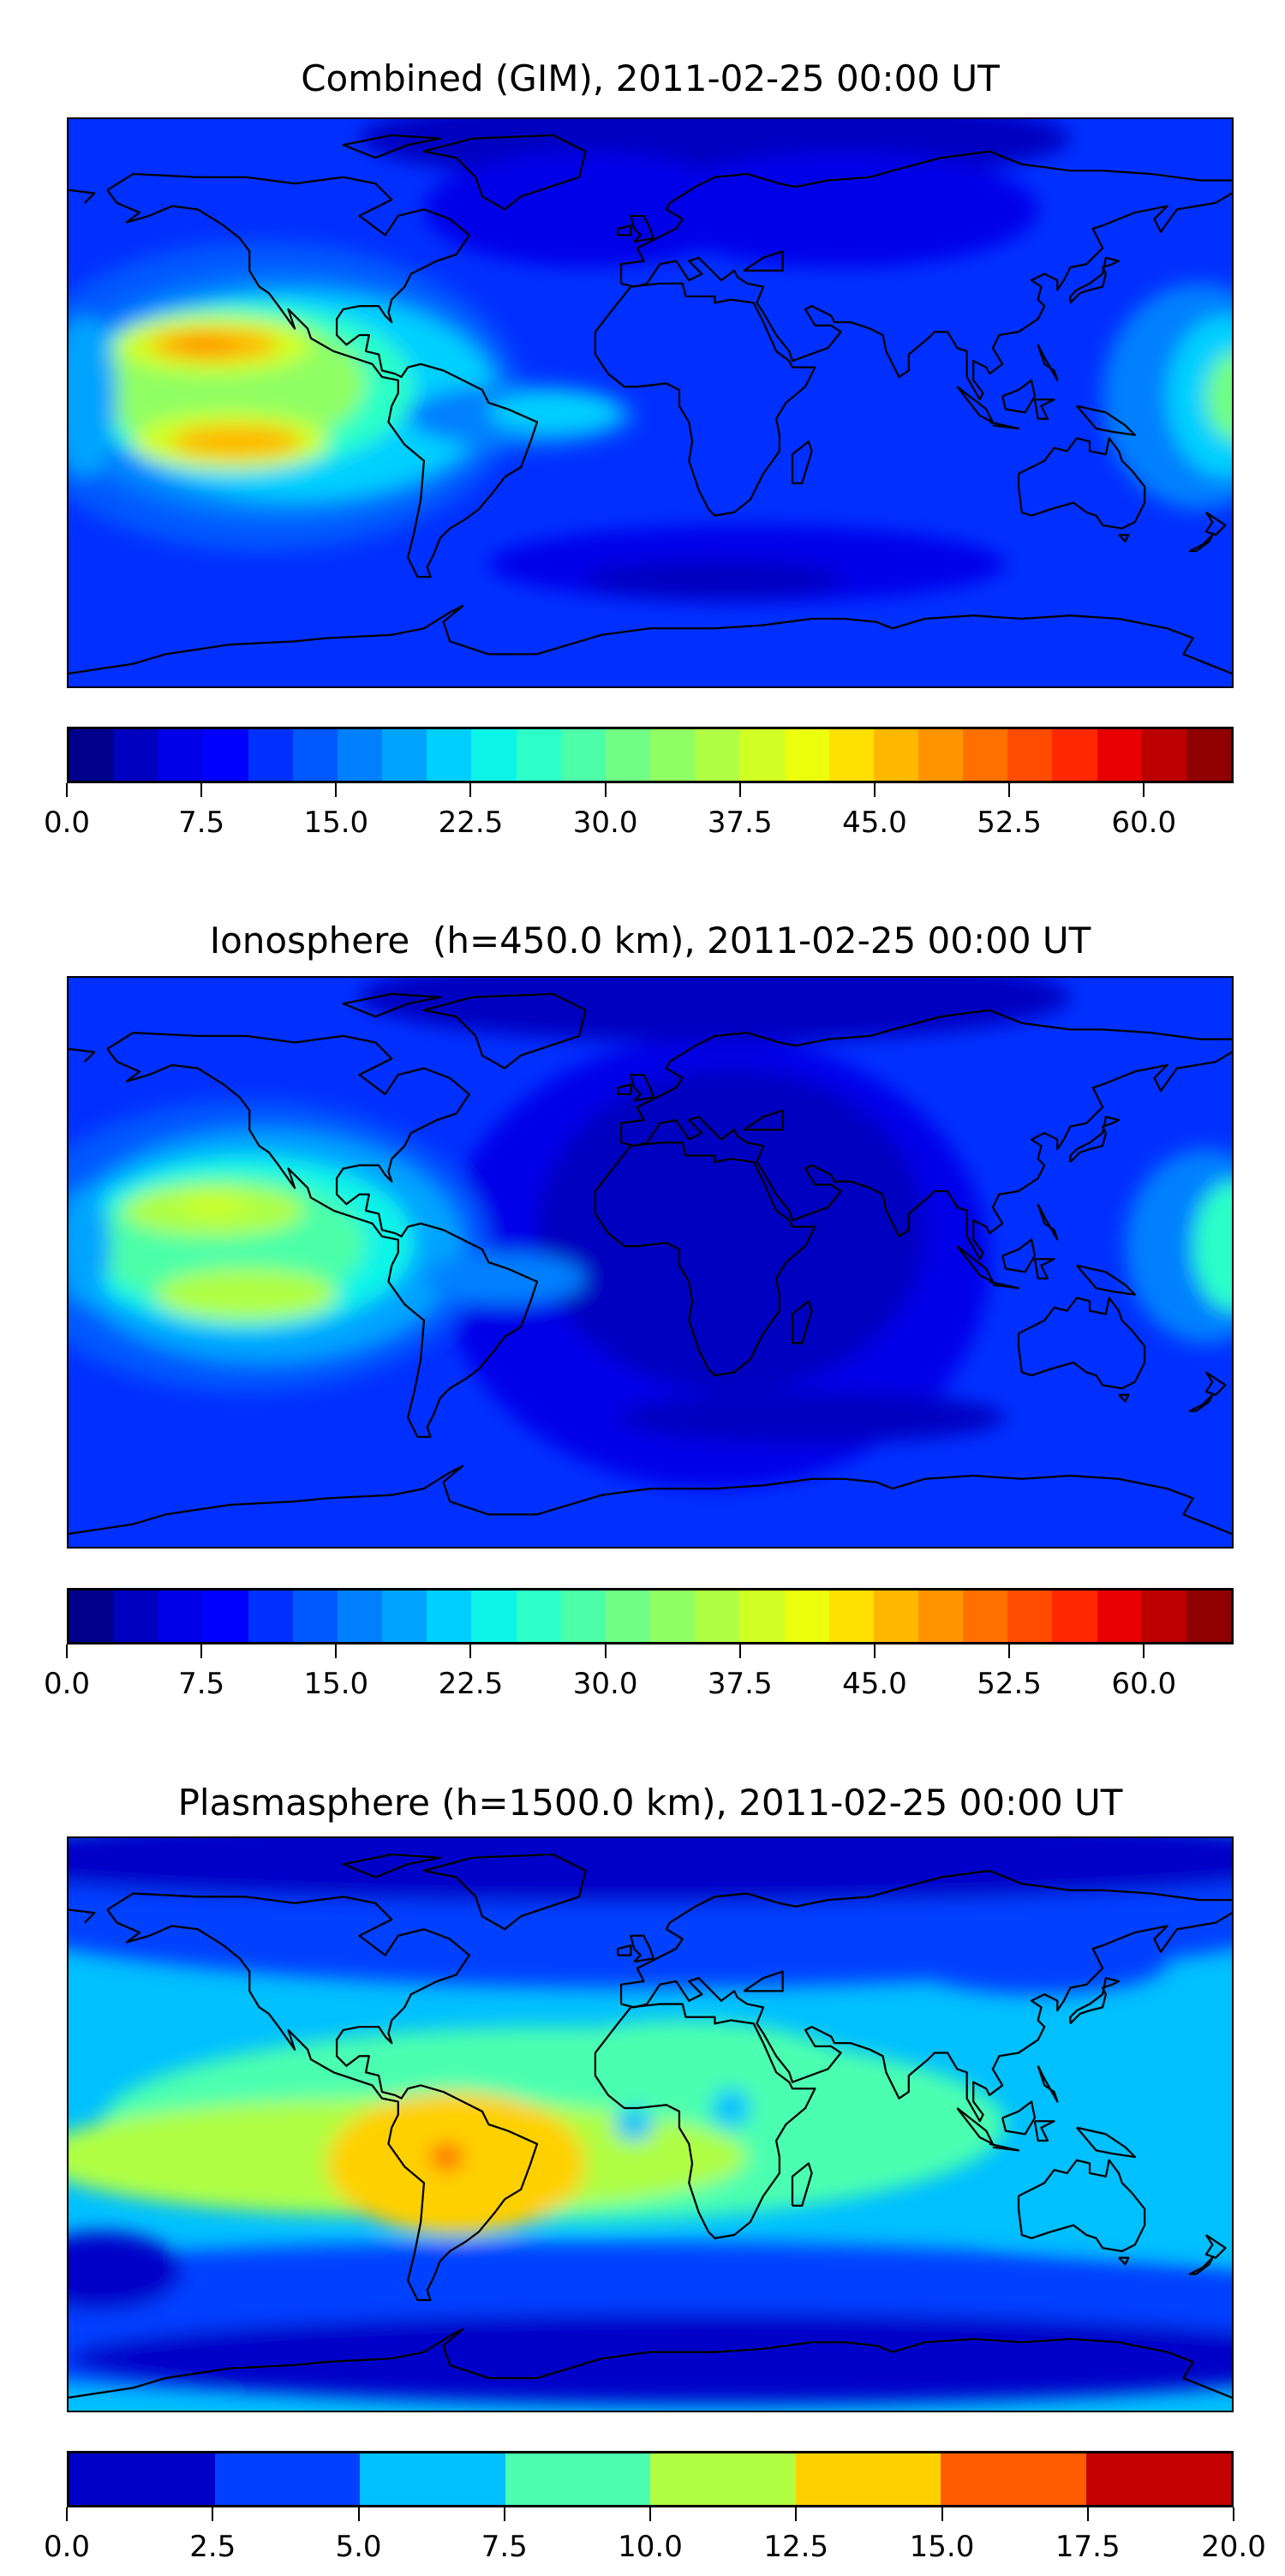 Image resolution: width=1285 pixels, height=2576 pixels. What do you see at coordinates (639, 1678) in the screenshot?
I see `colorbar-ticks: 0.0 7.5 15.0 22.5 30.0 37.5 45.0 52.5 60.0` at bounding box center [639, 1678].